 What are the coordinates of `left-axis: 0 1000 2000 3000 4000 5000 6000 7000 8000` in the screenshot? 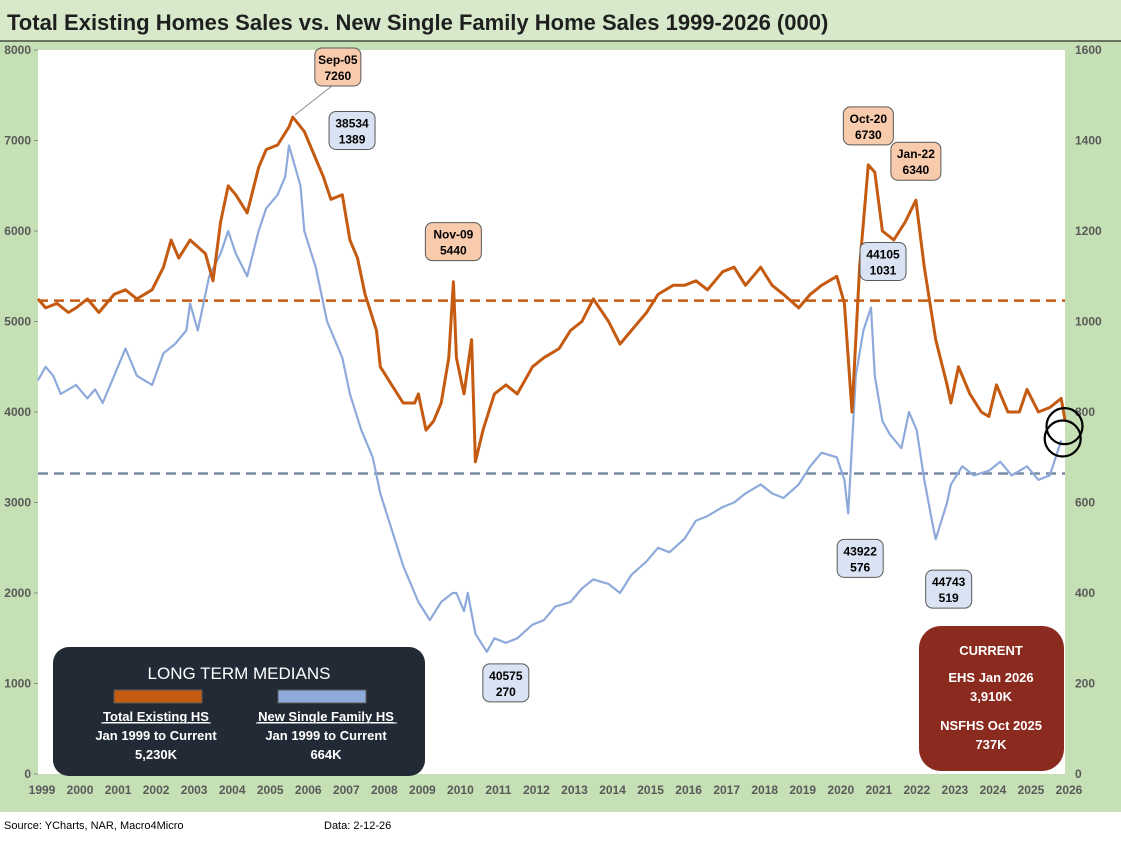 It's located at (21, 412).